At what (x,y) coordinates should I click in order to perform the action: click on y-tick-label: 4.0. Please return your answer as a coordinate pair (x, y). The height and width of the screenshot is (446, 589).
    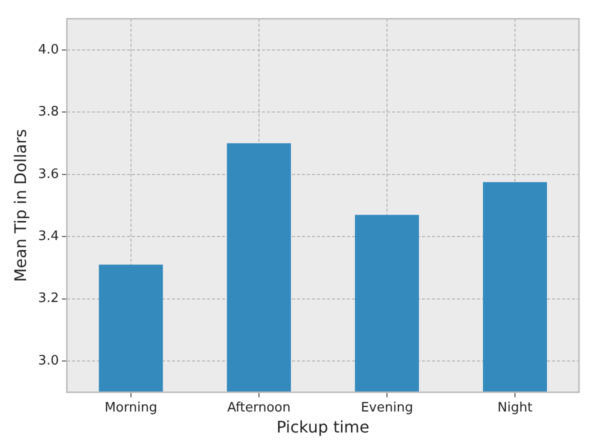
    Looking at the image, I should click on (48, 50).